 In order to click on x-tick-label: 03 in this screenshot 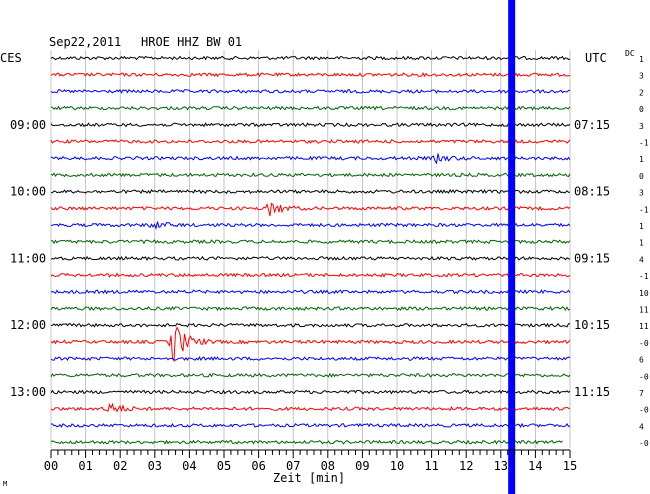, I will do `click(155, 466)`.